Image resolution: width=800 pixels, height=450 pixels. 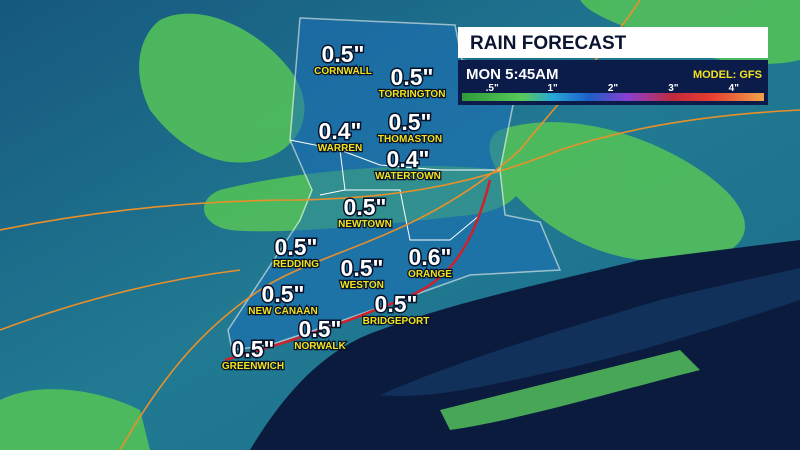 What do you see at coordinates (365, 224) in the screenshot?
I see `town-name: NEWTOWN` at bounding box center [365, 224].